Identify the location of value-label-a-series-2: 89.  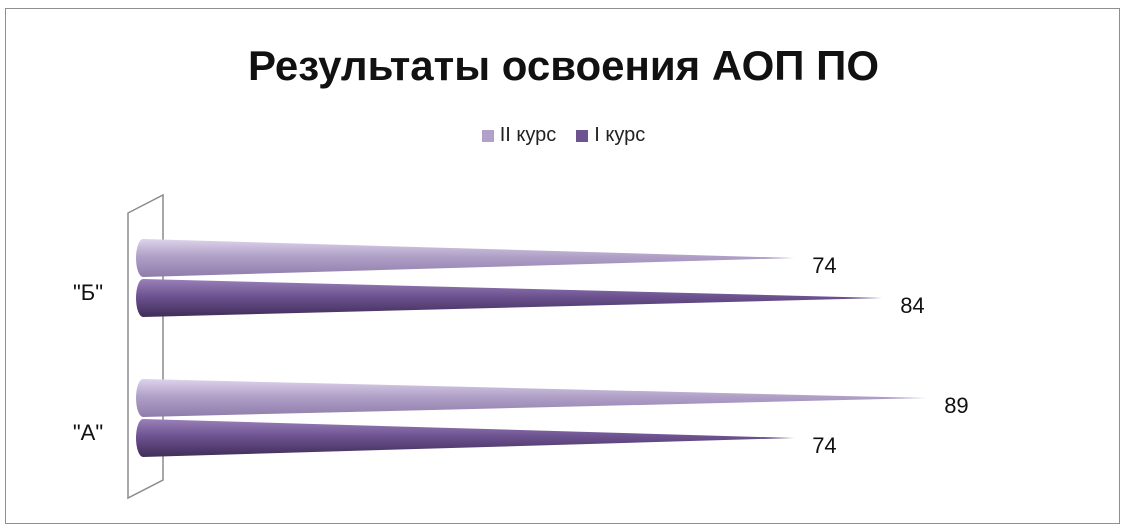
(956, 405).